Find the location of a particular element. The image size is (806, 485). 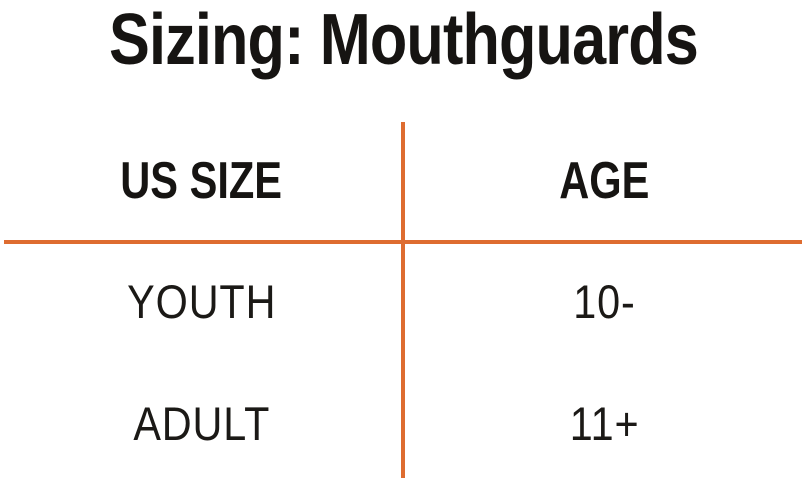

table-cell-size-youth-label: YOUTH is located at coordinates (201, 301).